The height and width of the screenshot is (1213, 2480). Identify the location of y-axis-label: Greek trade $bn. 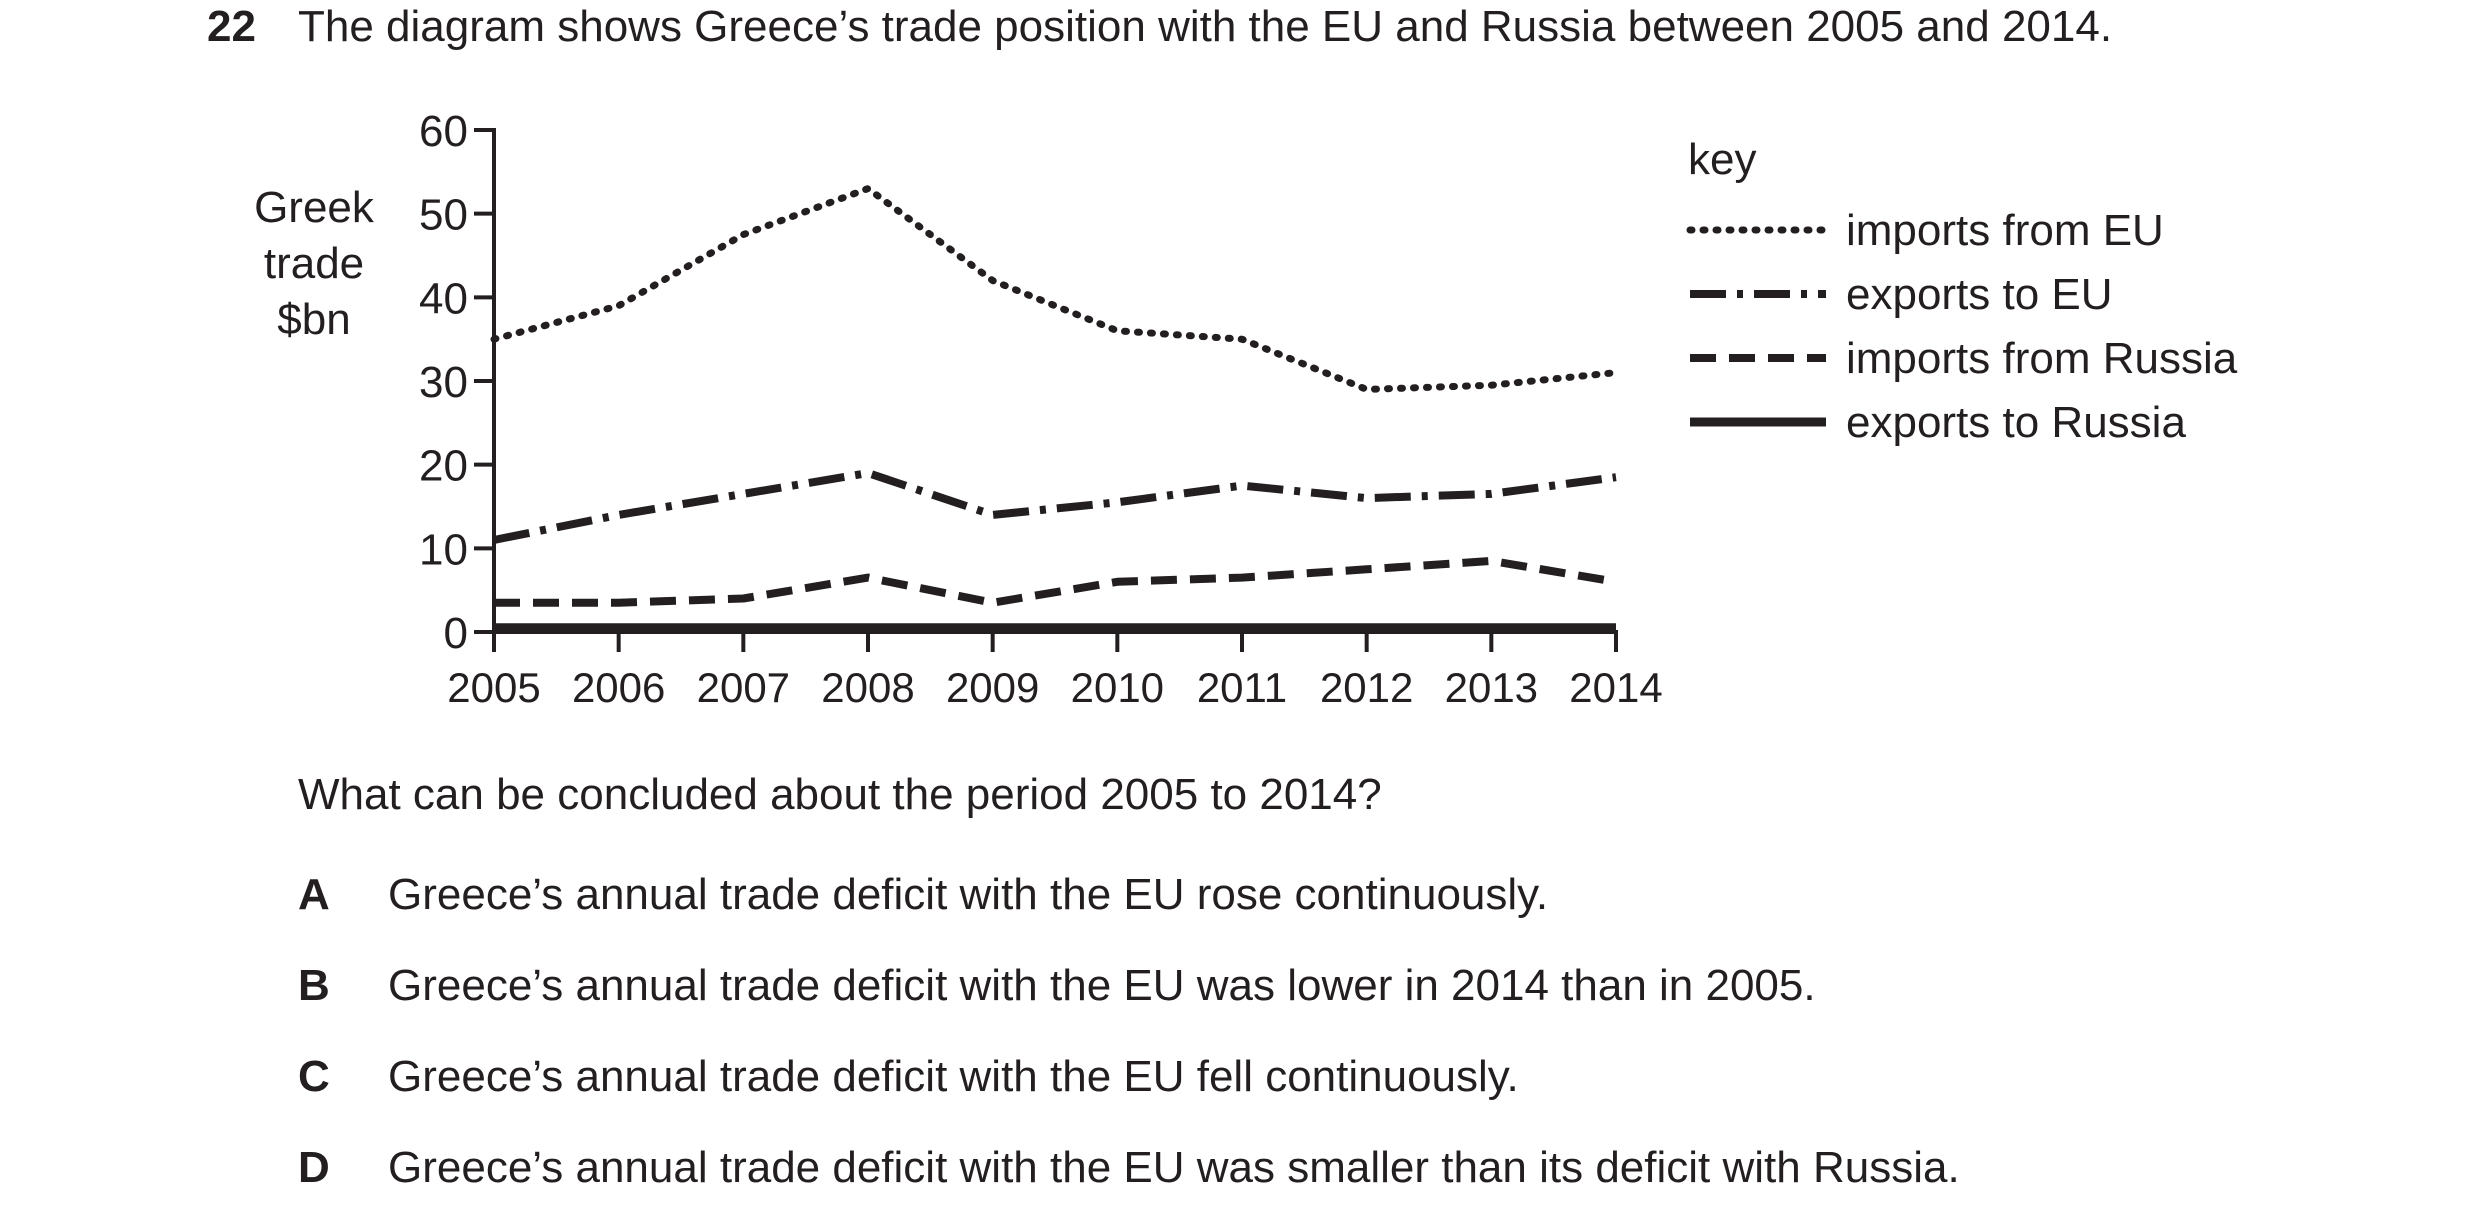
(314, 263).